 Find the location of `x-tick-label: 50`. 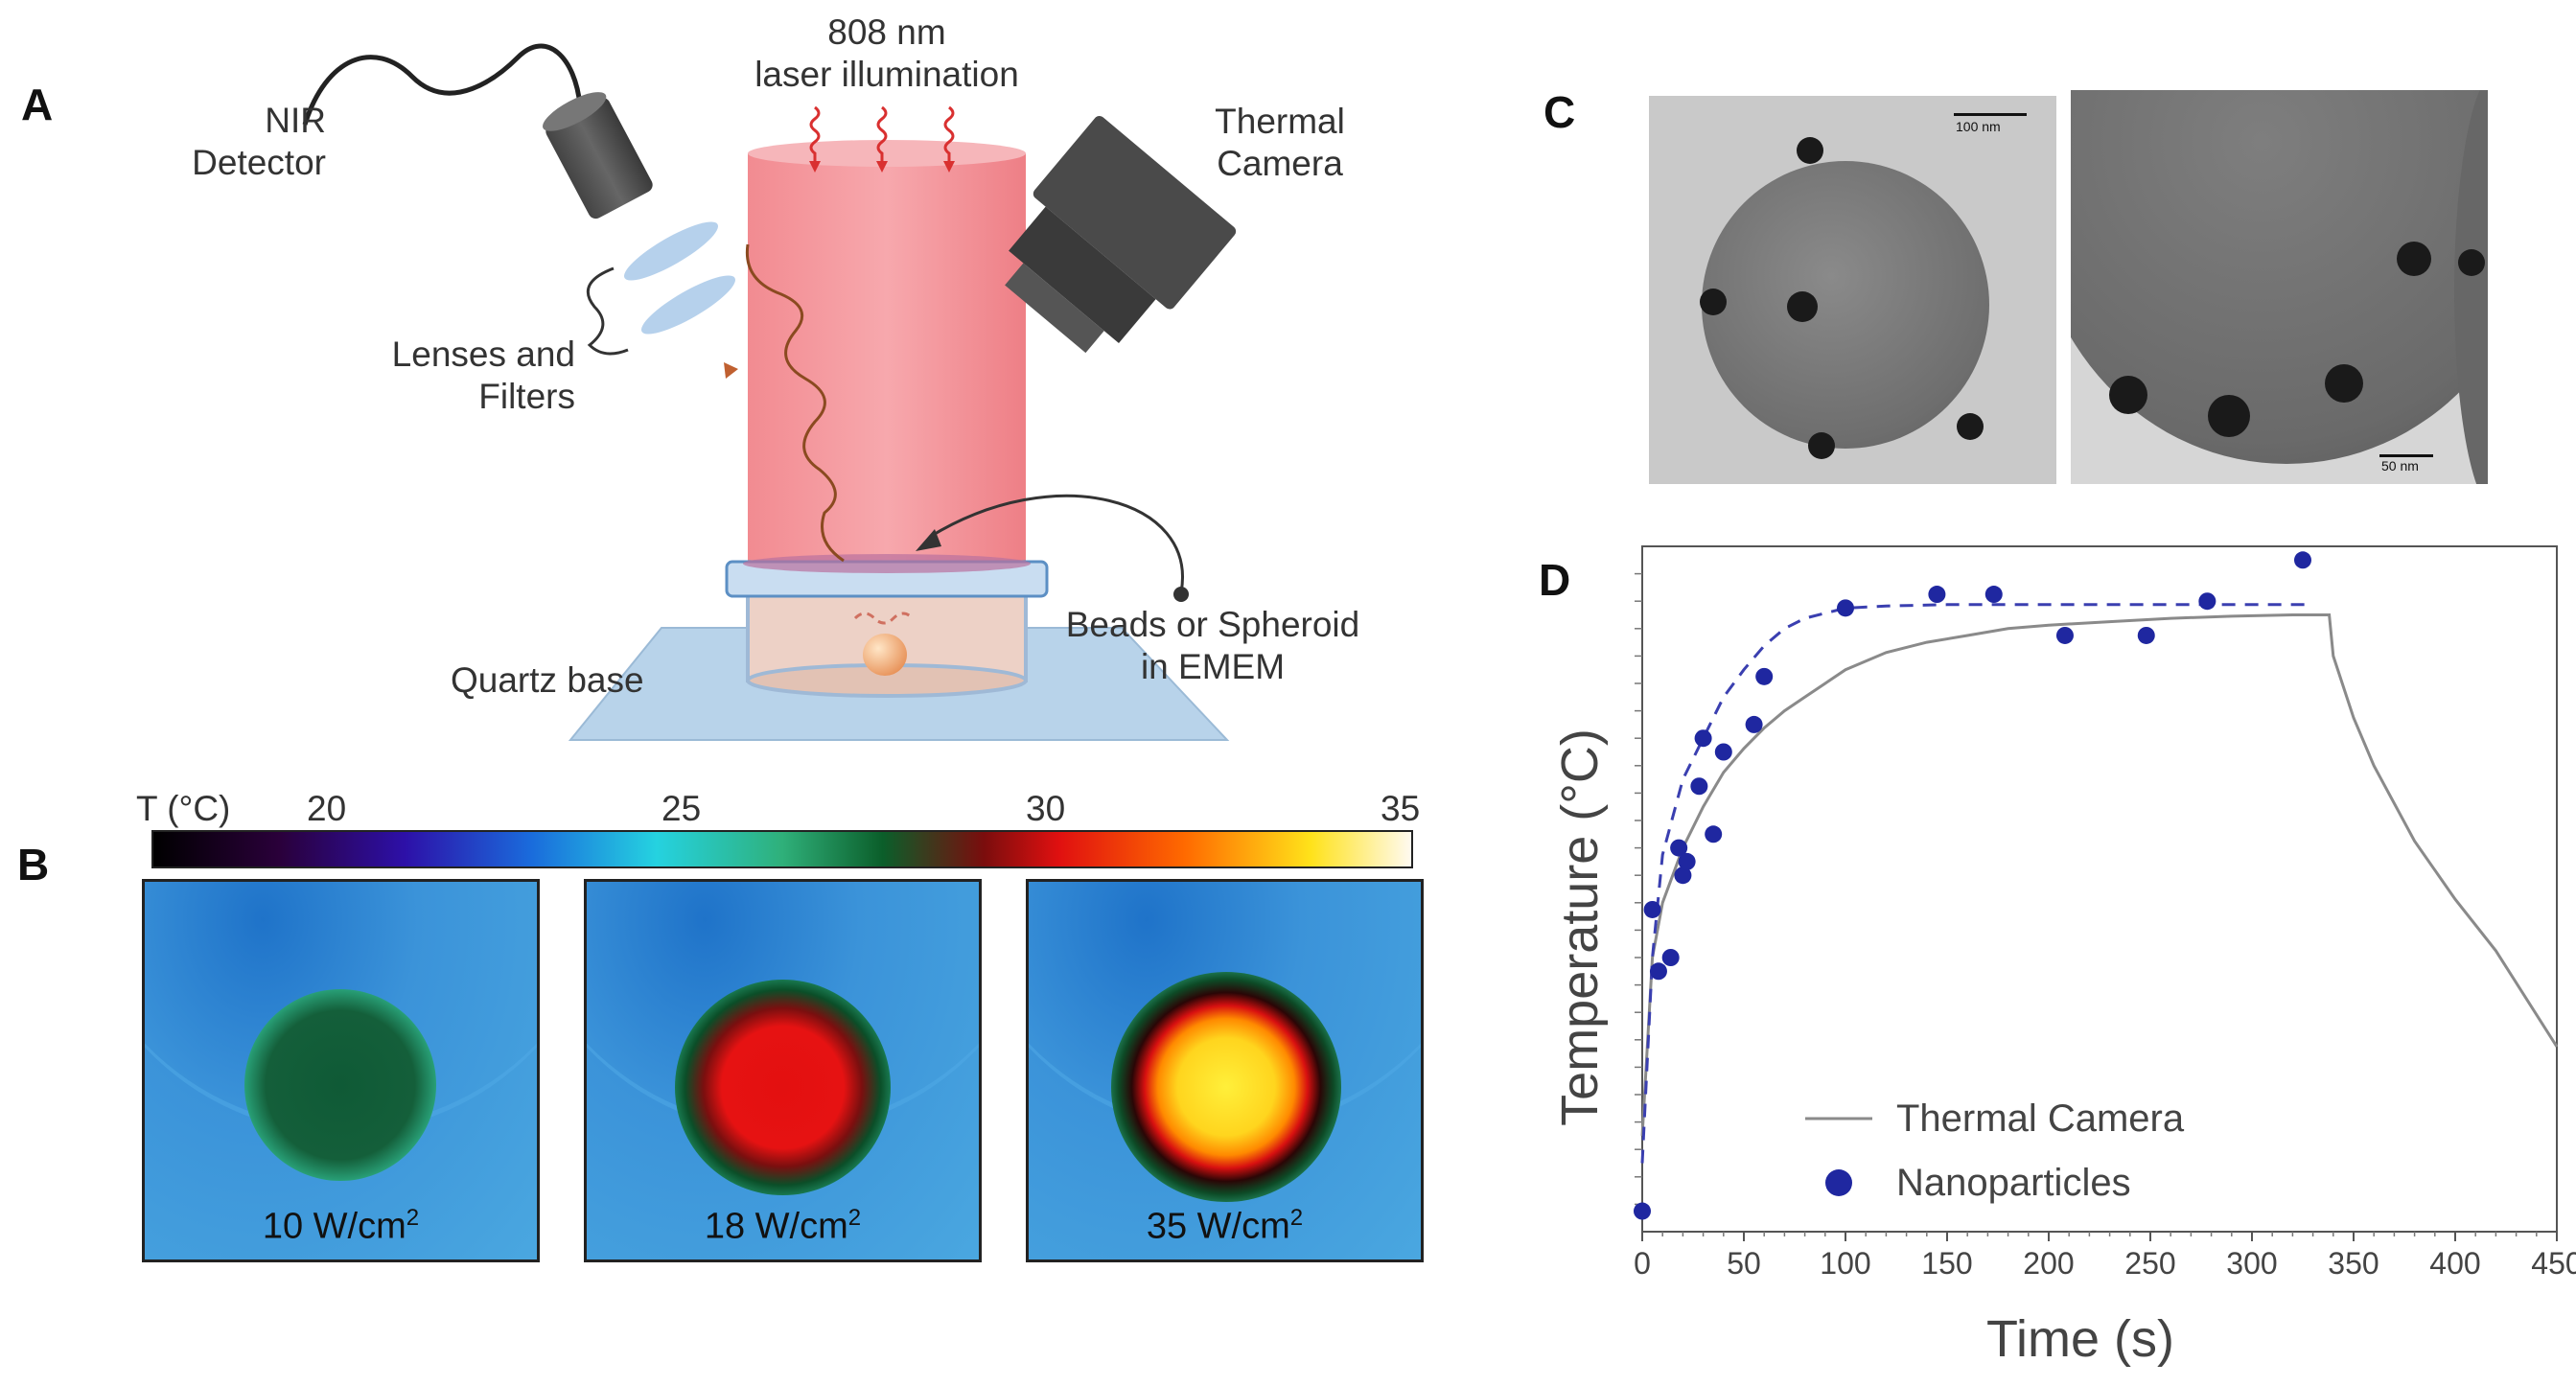

x-tick-label: 50 is located at coordinates (1744, 1263).